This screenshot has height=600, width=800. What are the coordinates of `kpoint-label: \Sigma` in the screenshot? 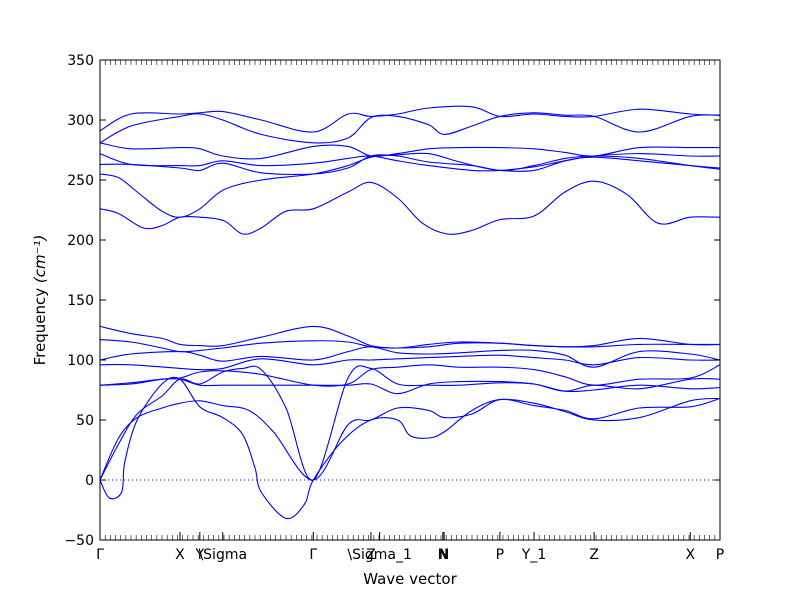 It's located at (222, 555).